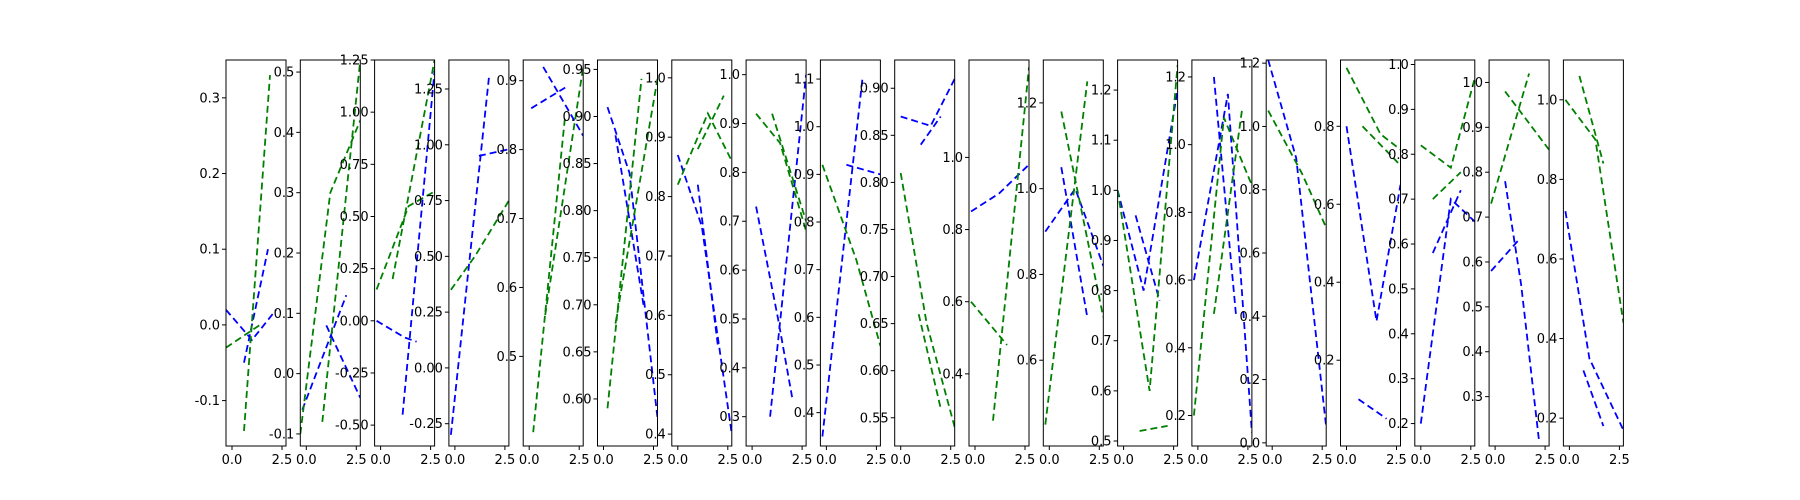  I want to click on panel-8: 0.3 0.4 0.5 0.6 0.7 0.8 0.9 1.0 0.0 2.5, so click(766, 263).